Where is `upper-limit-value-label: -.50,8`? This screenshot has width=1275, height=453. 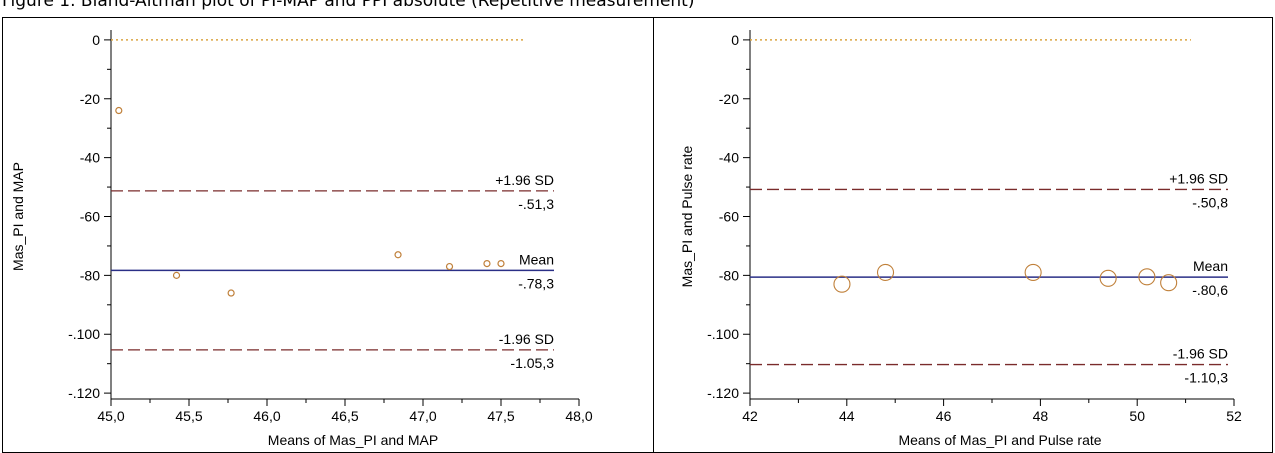 upper-limit-value-label: -.50,8 is located at coordinates (1210, 202).